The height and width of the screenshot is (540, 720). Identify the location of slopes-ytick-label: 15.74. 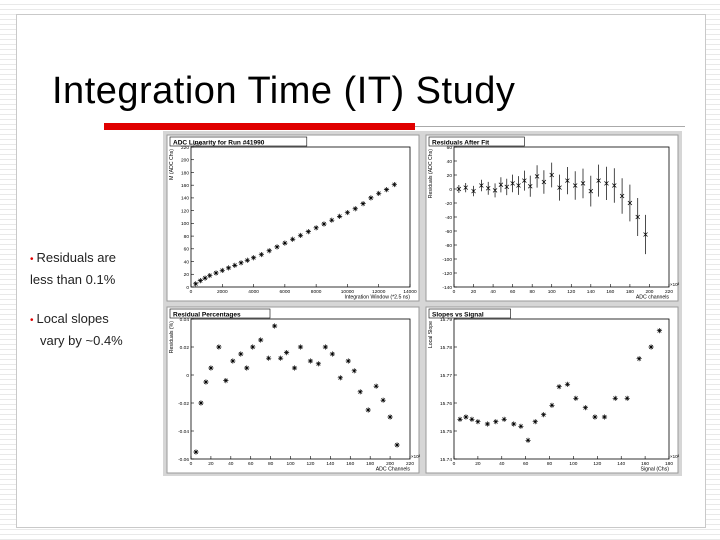
(446, 460).